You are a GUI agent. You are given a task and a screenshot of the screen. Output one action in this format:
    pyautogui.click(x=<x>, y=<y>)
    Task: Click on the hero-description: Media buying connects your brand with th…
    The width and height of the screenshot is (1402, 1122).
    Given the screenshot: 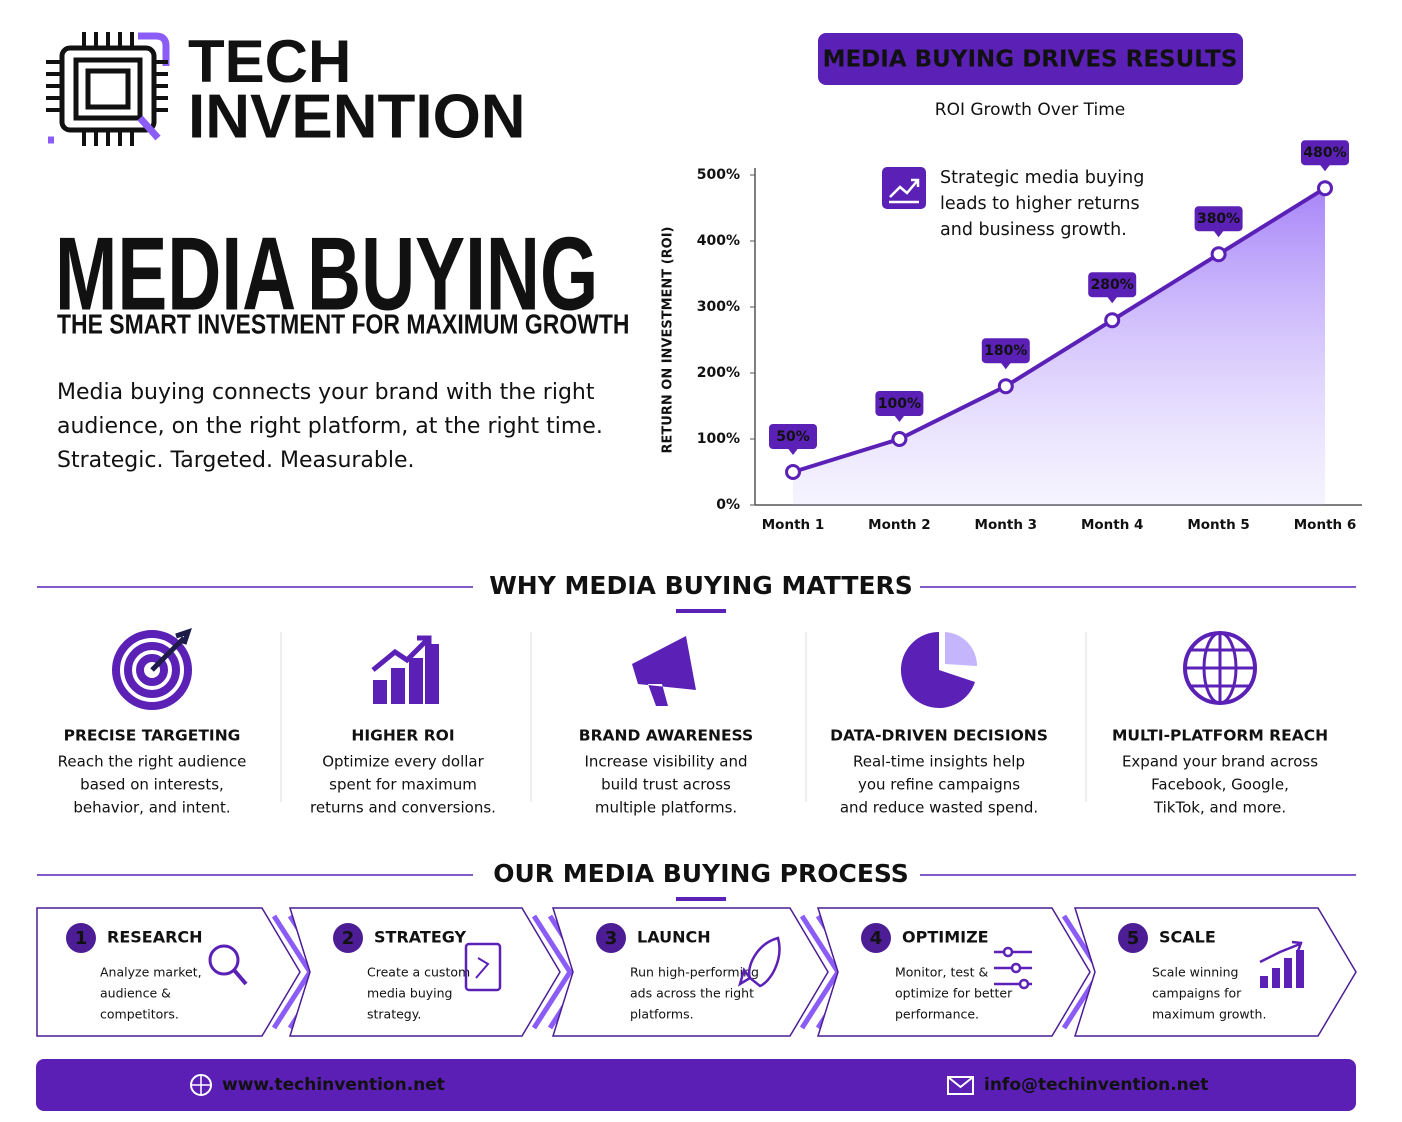 What is the action you would take?
    pyautogui.click(x=326, y=392)
    